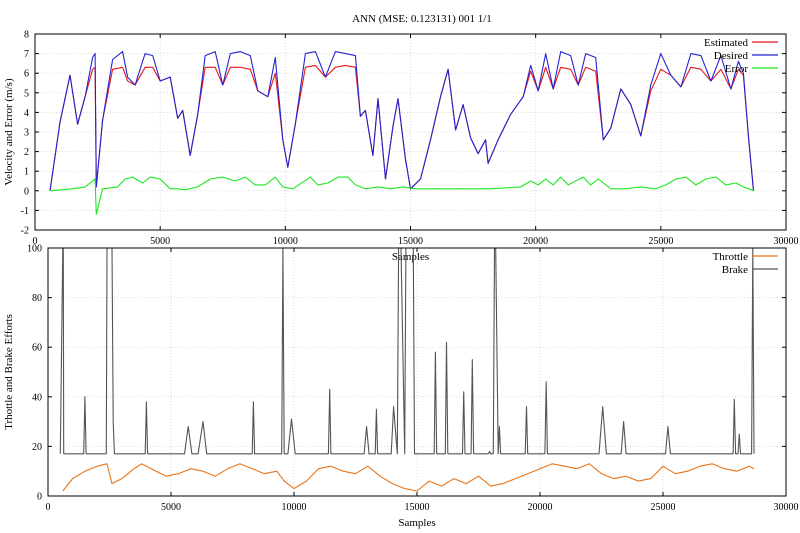  What do you see at coordinates (26, 172) in the screenshot?
I see `velocity-y-tick-label: 1` at bounding box center [26, 172].